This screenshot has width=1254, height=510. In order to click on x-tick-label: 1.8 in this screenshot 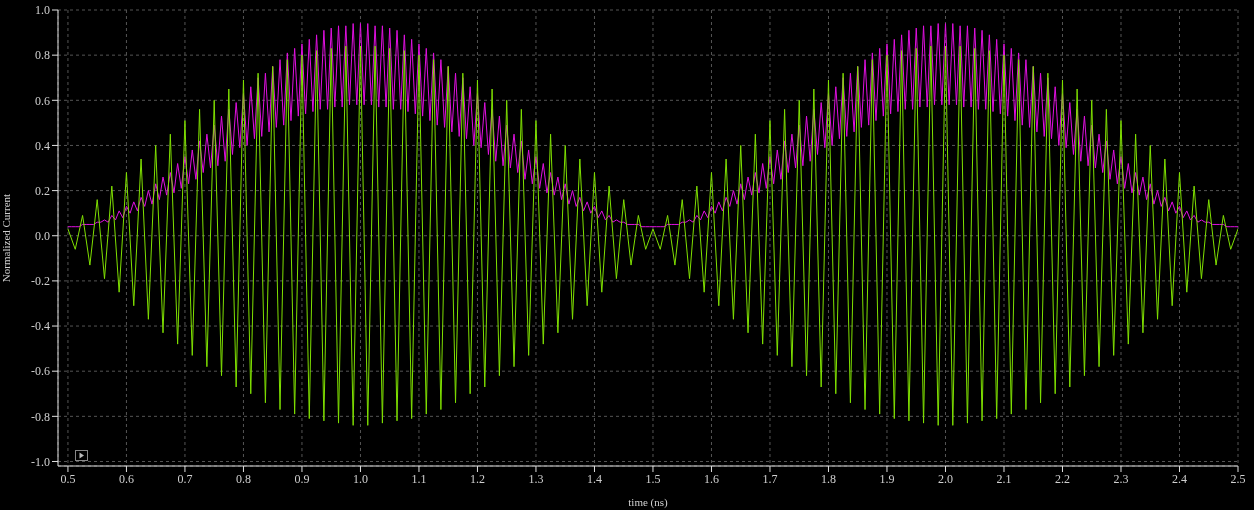, I will do `click(828, 478)`.